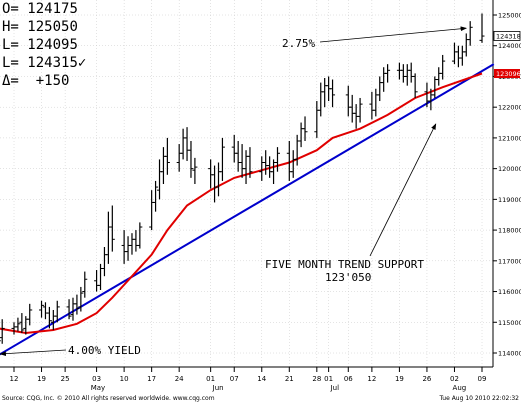  What do you see at coordinates (10, 9) in the screenshot?
I see `ohlc-open-key: O=` at bounding box center [10, 9].